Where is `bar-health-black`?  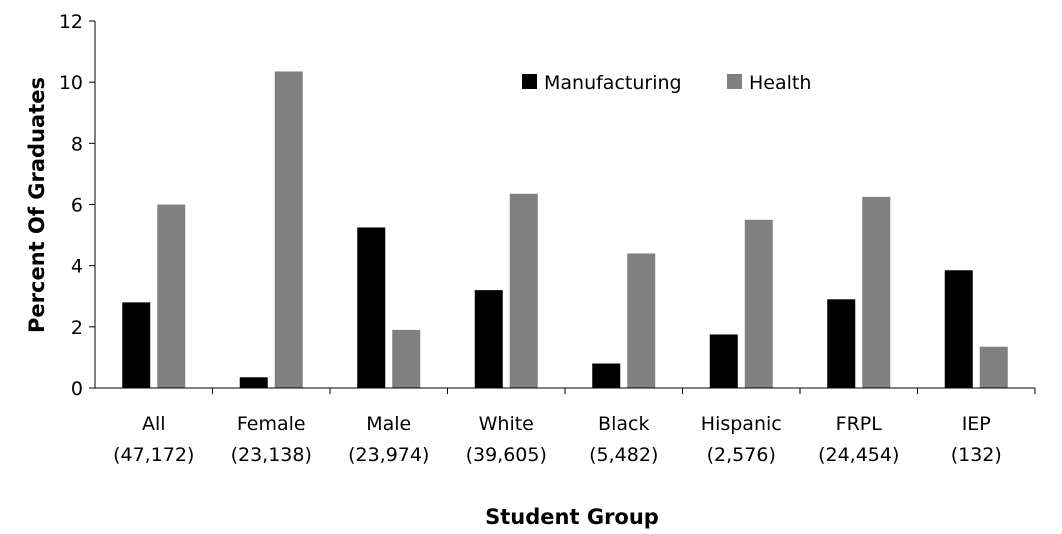
bar-health-black is located at coordinates (641, 320).